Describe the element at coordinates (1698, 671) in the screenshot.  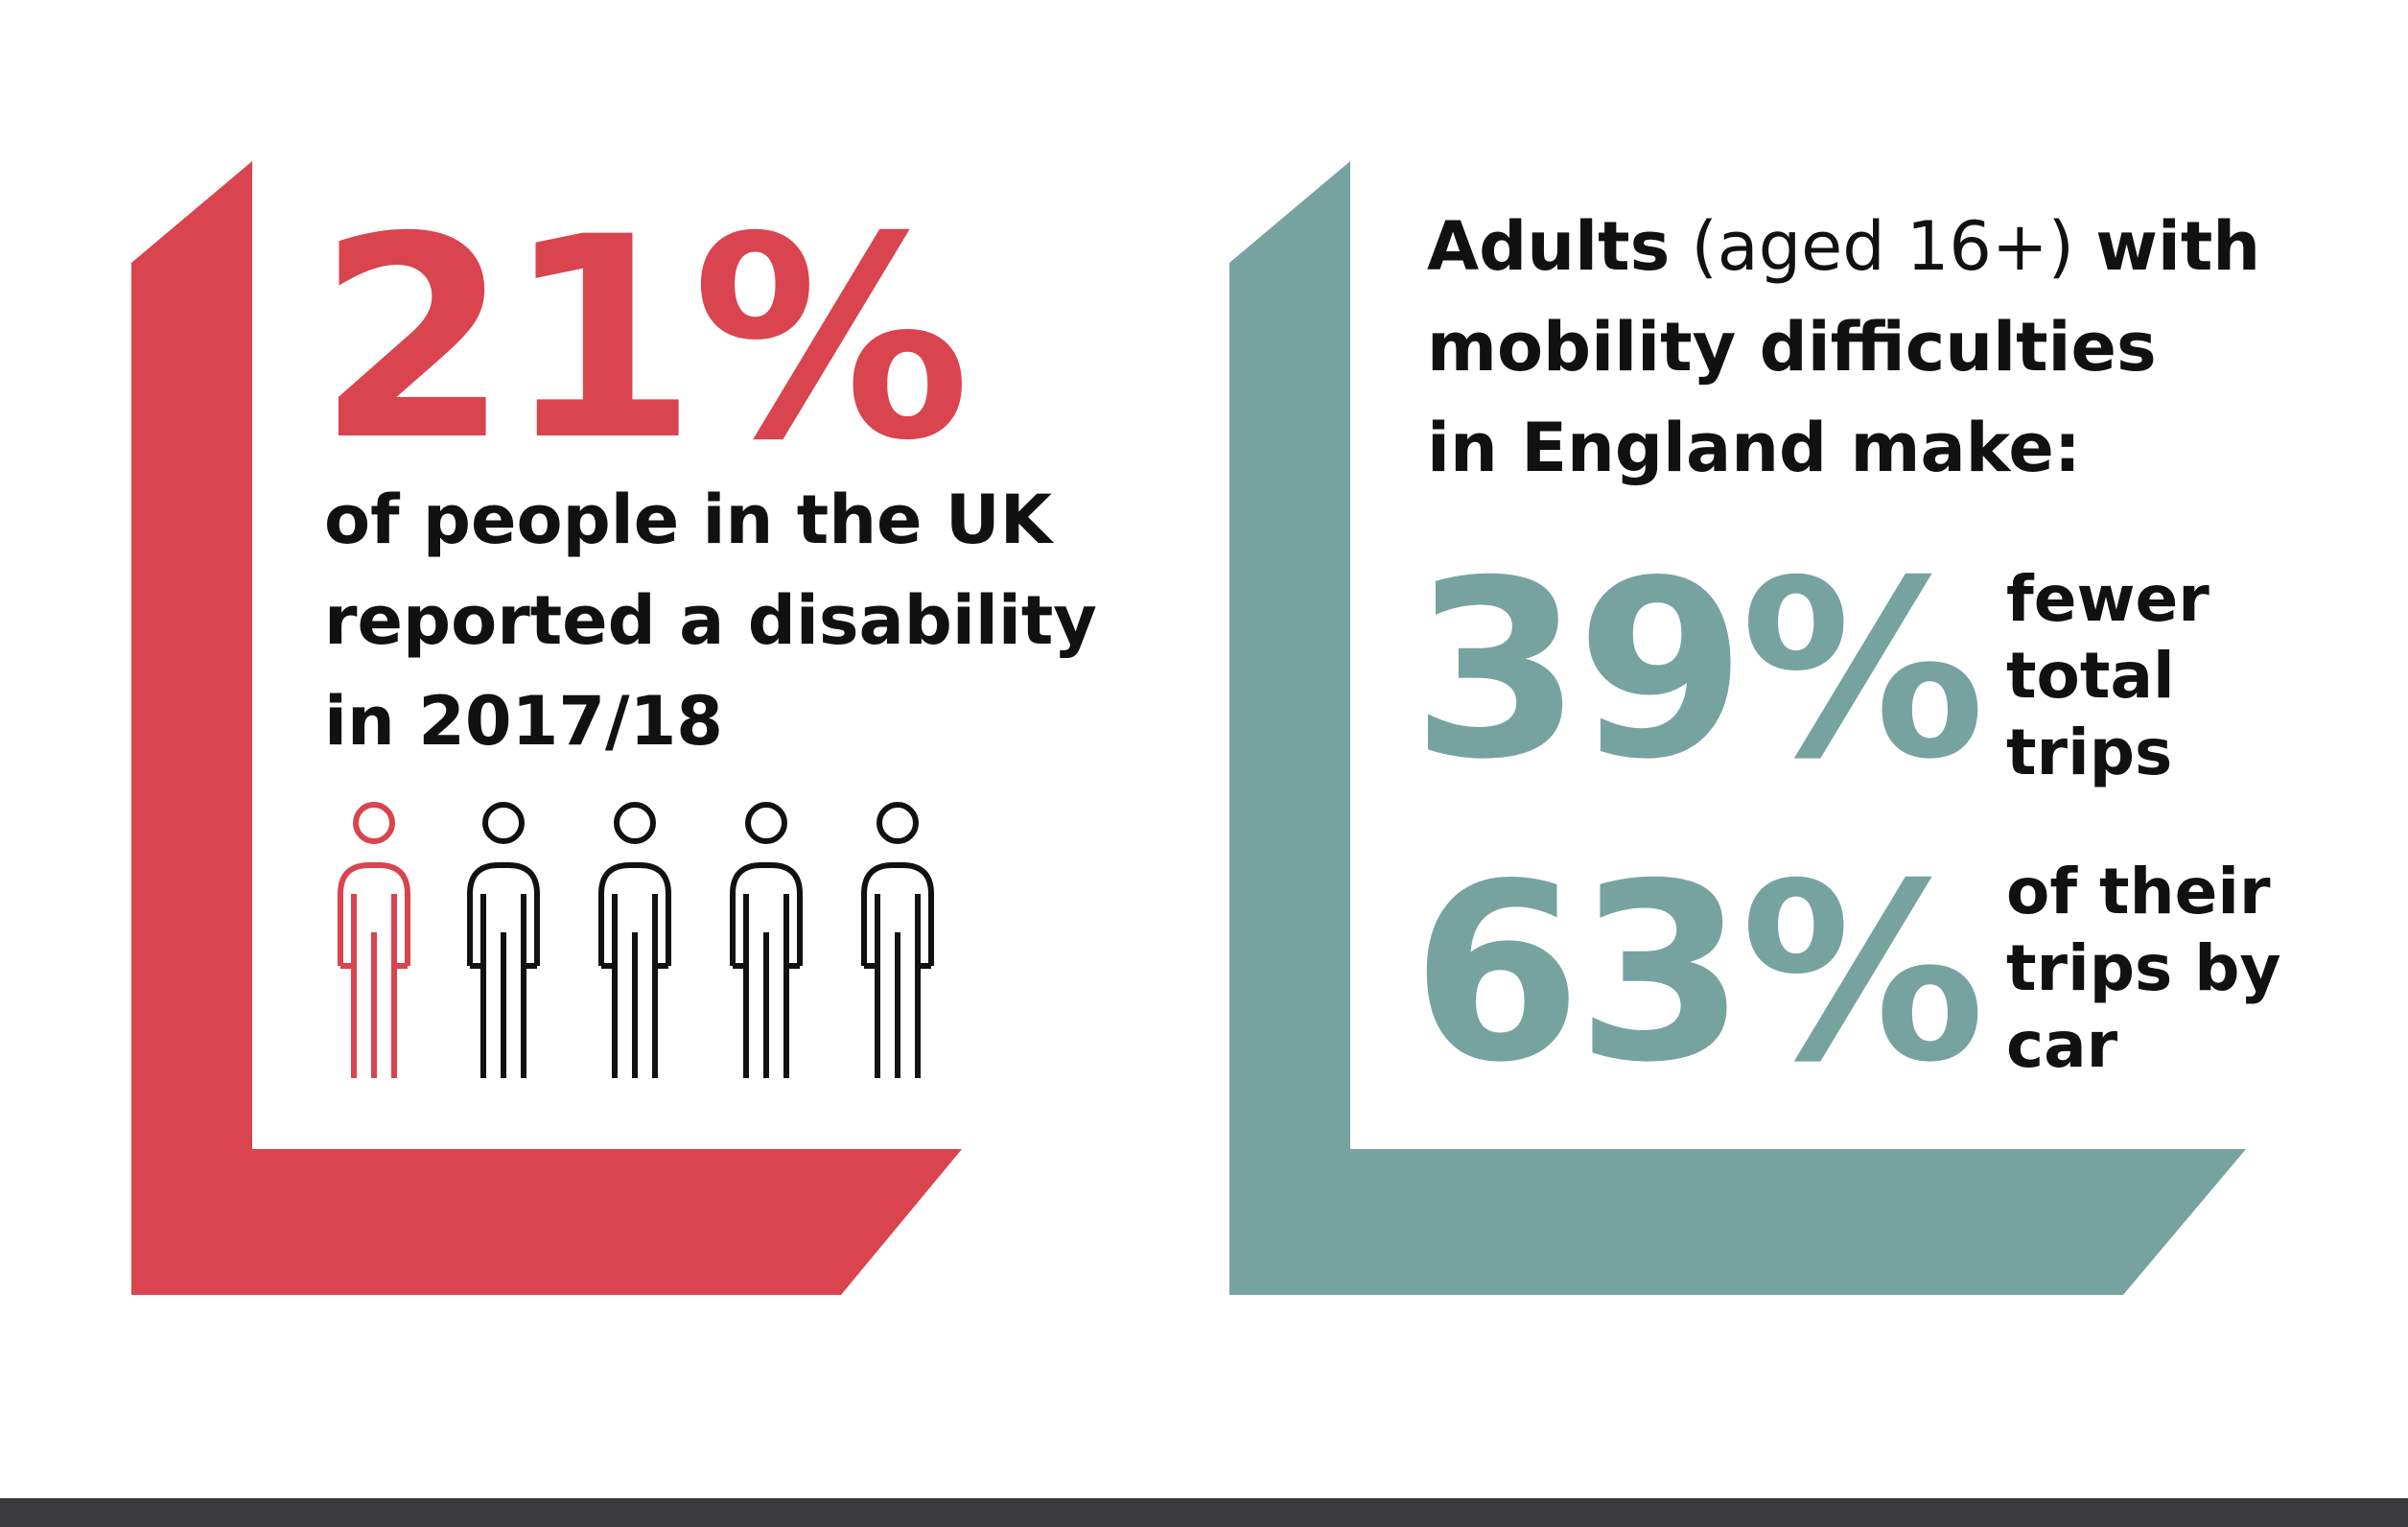
I see `stat-39-percent: 39%` at that location.